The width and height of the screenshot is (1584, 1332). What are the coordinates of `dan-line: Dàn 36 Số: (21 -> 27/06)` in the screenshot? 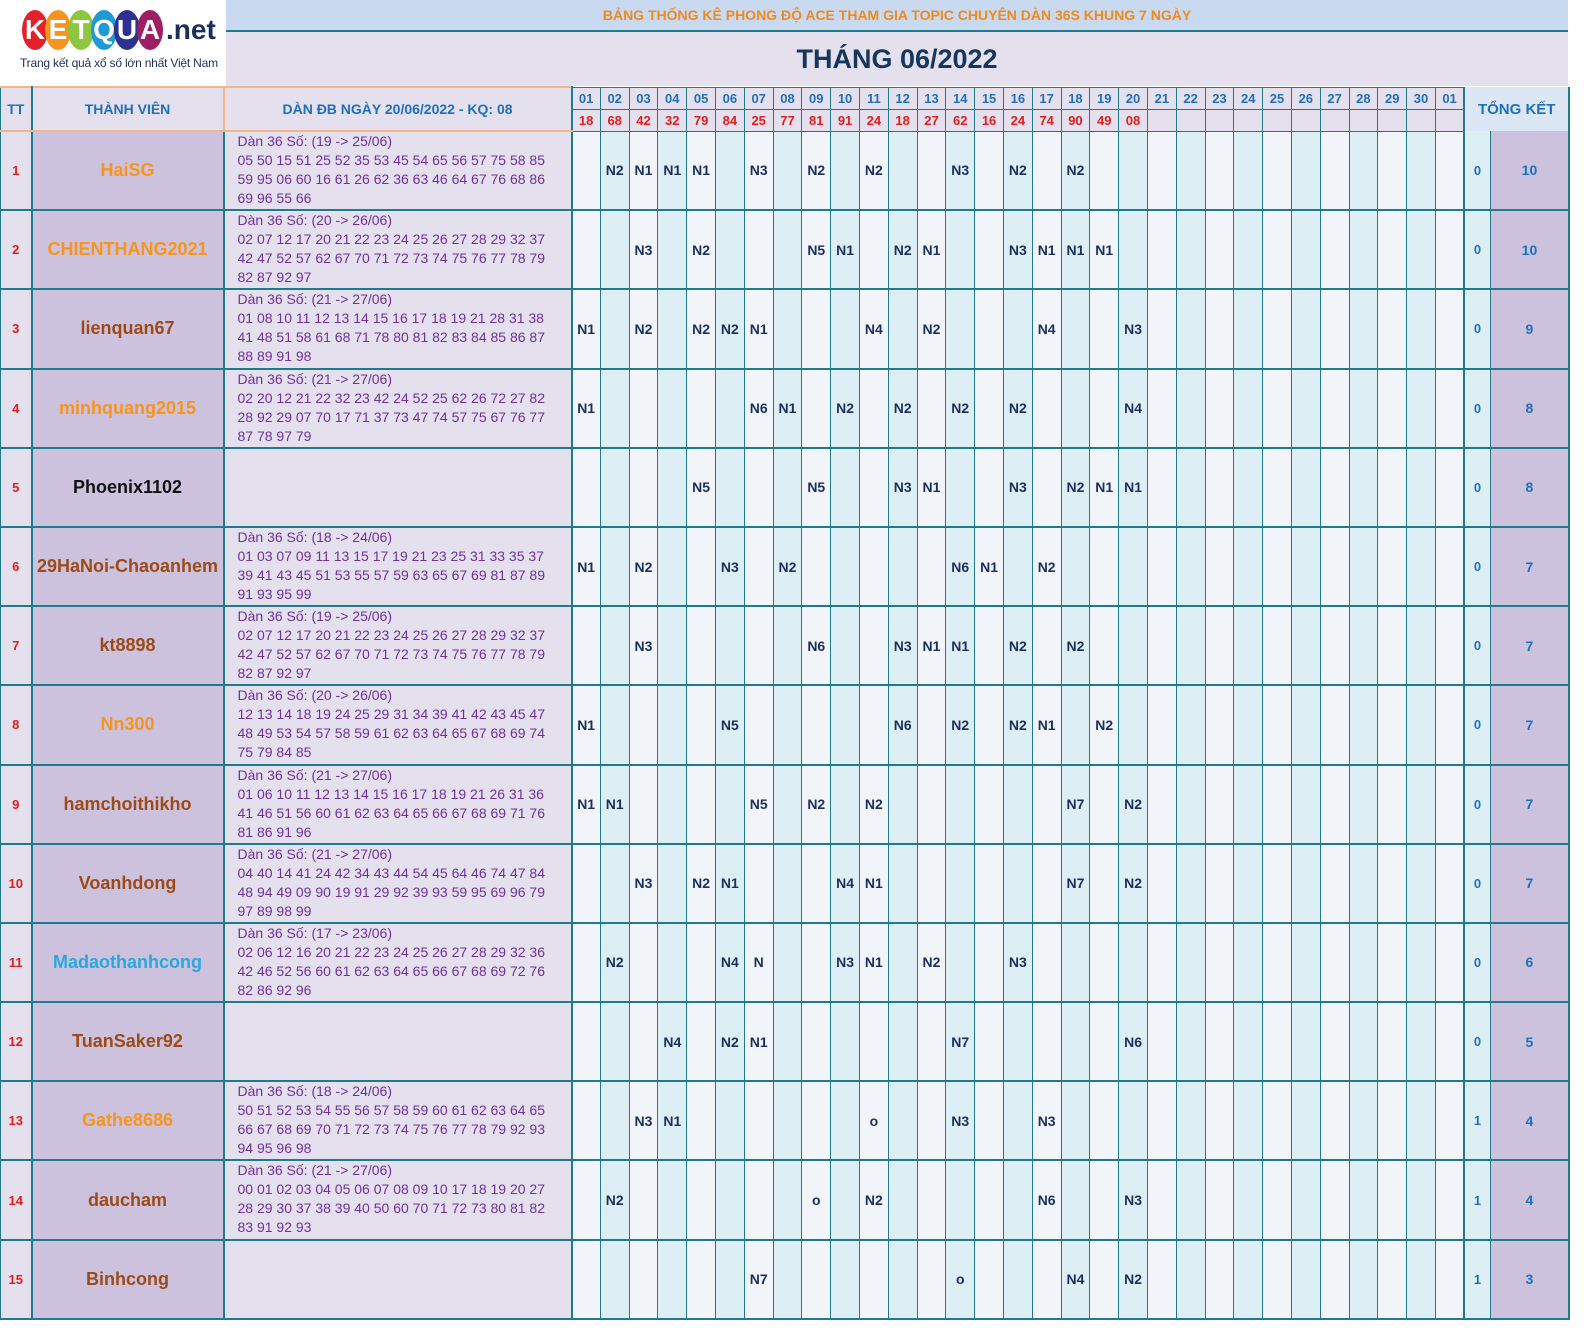 It's located at (315, 1170).